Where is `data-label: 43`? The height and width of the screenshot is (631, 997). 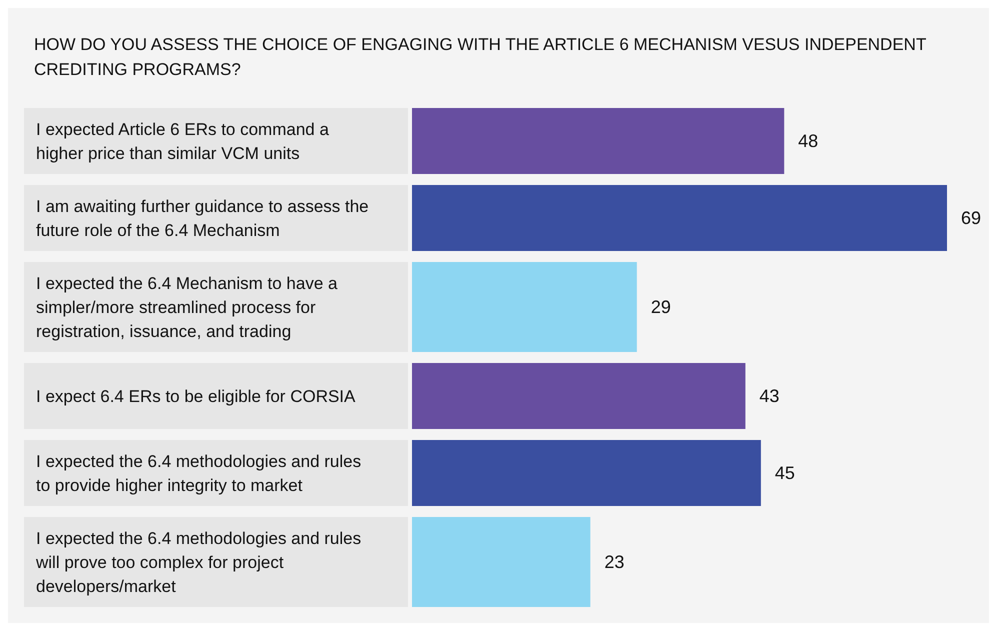 data-label: 43 is located at coordinates (769, 396).